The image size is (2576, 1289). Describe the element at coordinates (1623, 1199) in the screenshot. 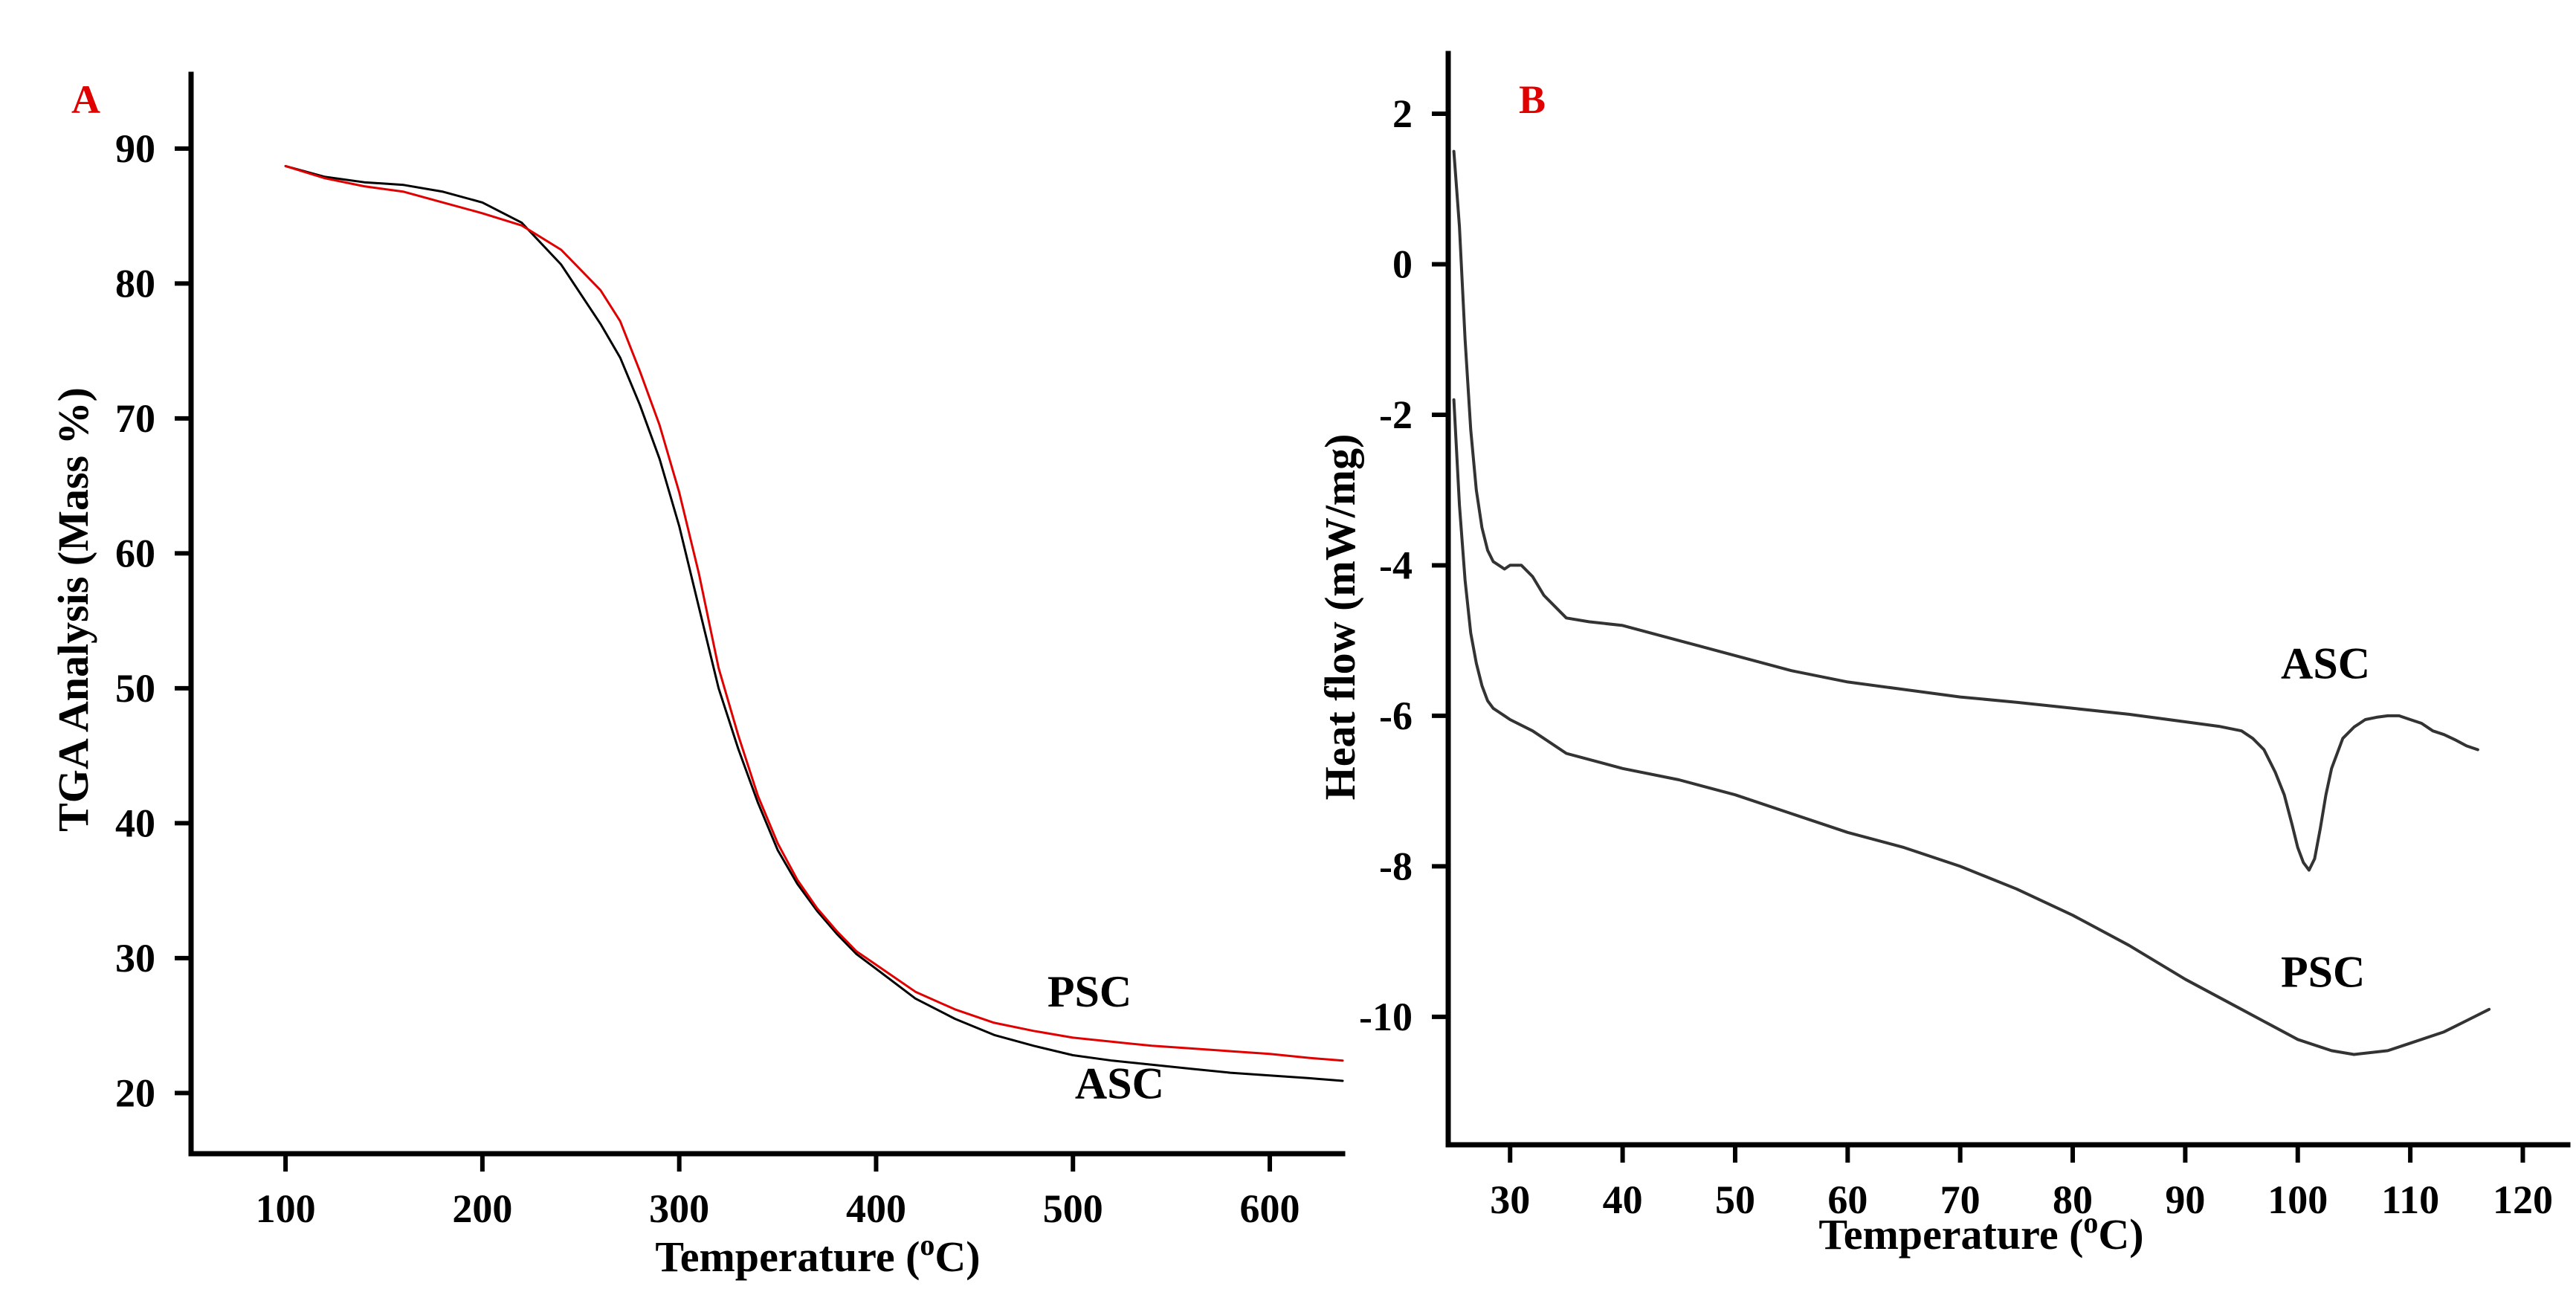

I see `x-tick-label: 40` at that location.